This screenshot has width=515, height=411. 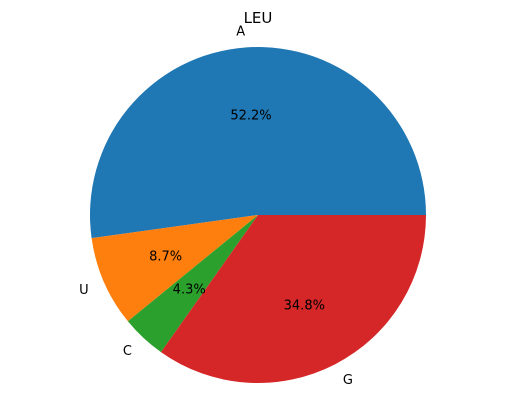 I want to click on slice-label-a: A, so click(x=240, y=32).